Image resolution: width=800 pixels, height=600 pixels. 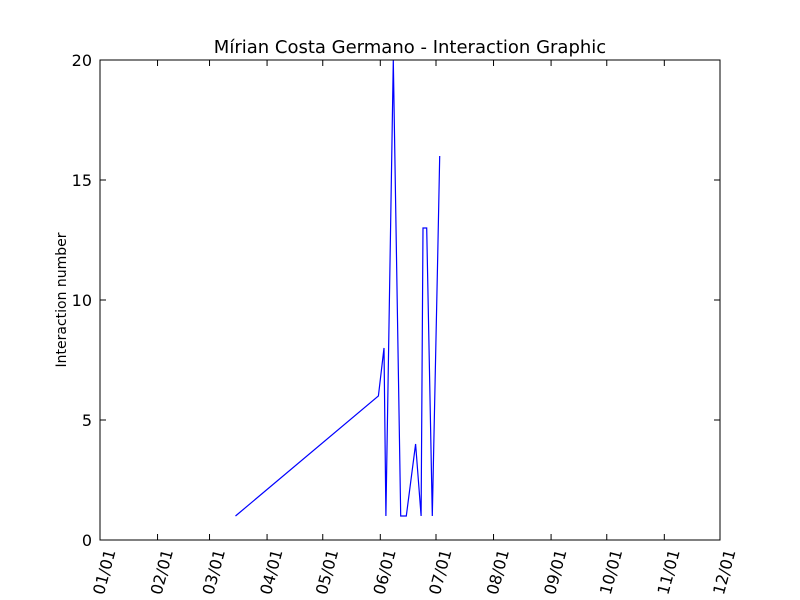 What do you see at coordinates (214, 571) in the screenshot?
I see `x-tick-label: 03/01` at bounding box center [214, 571].